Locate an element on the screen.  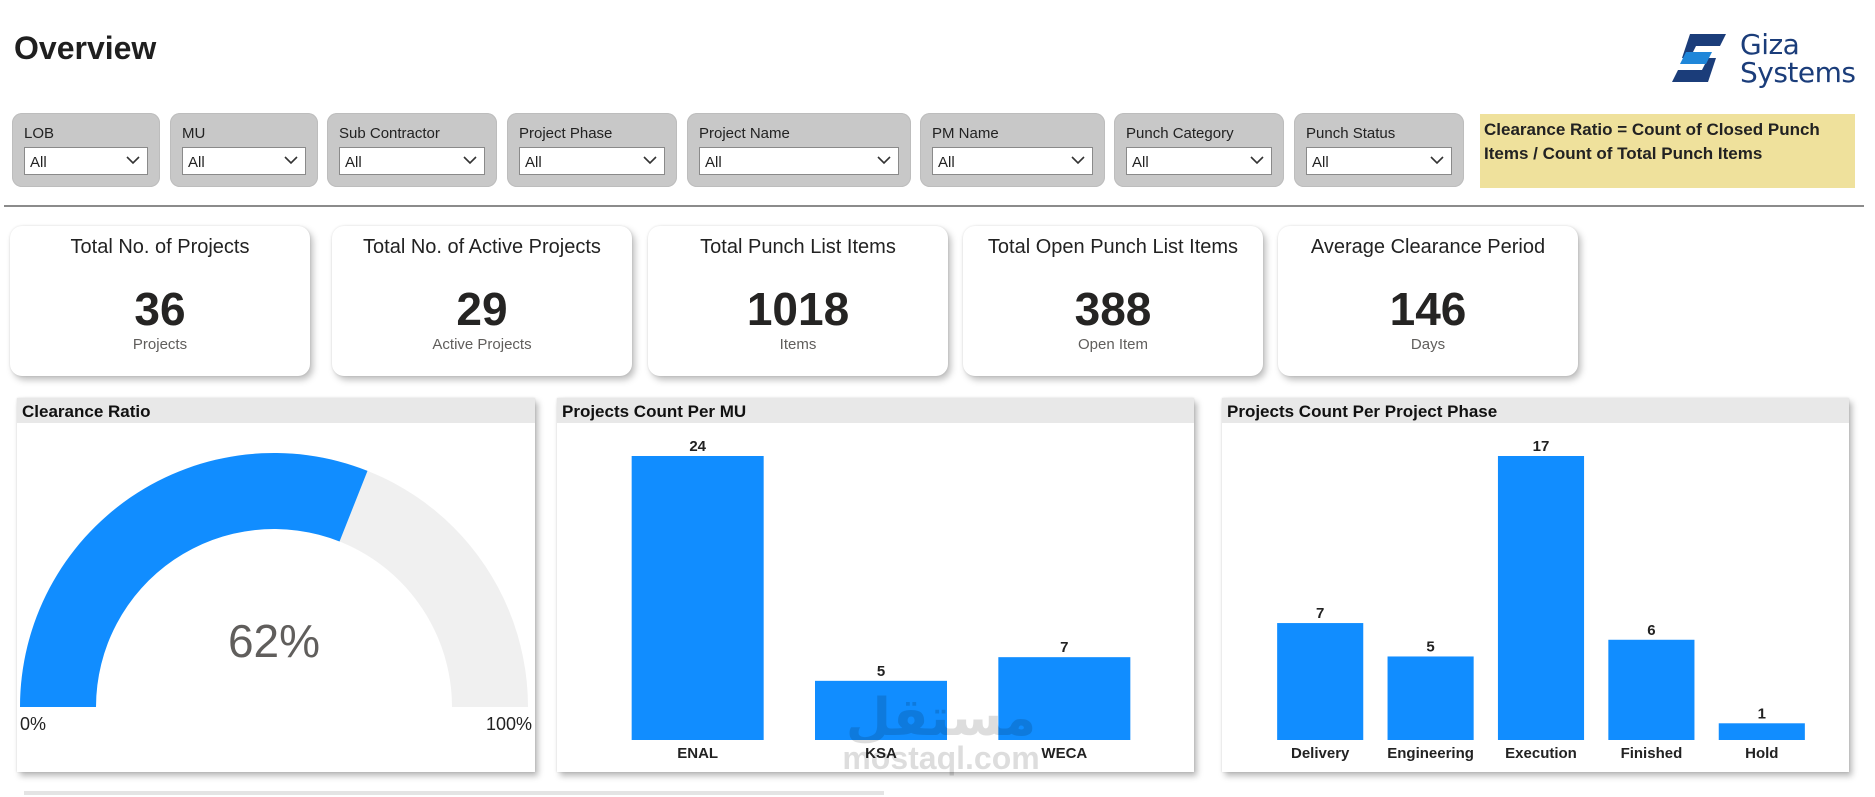
kpi-value: 1018 is located at coordinates (798, 309).